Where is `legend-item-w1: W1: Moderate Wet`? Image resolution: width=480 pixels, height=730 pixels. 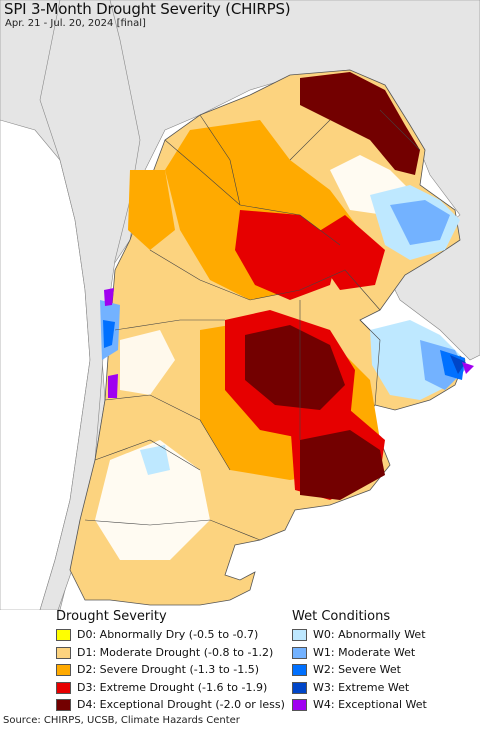 legend-item-w1: W1: Moderate Wet is located at coordinates (353, 652).